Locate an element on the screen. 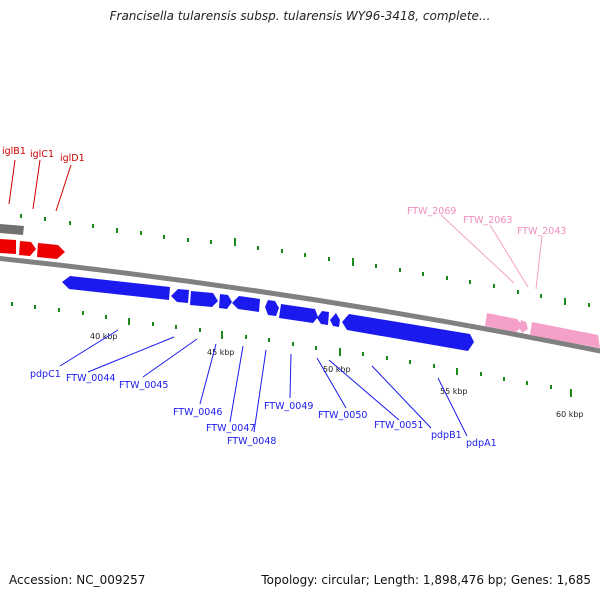  pink-gene-group is located at coordinates (542, 330).